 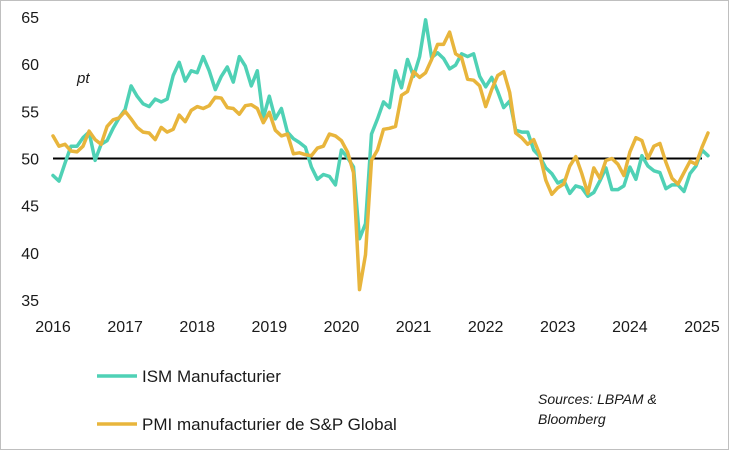 I want to click on y-tick-label: 45, so click(x=30, y=207).